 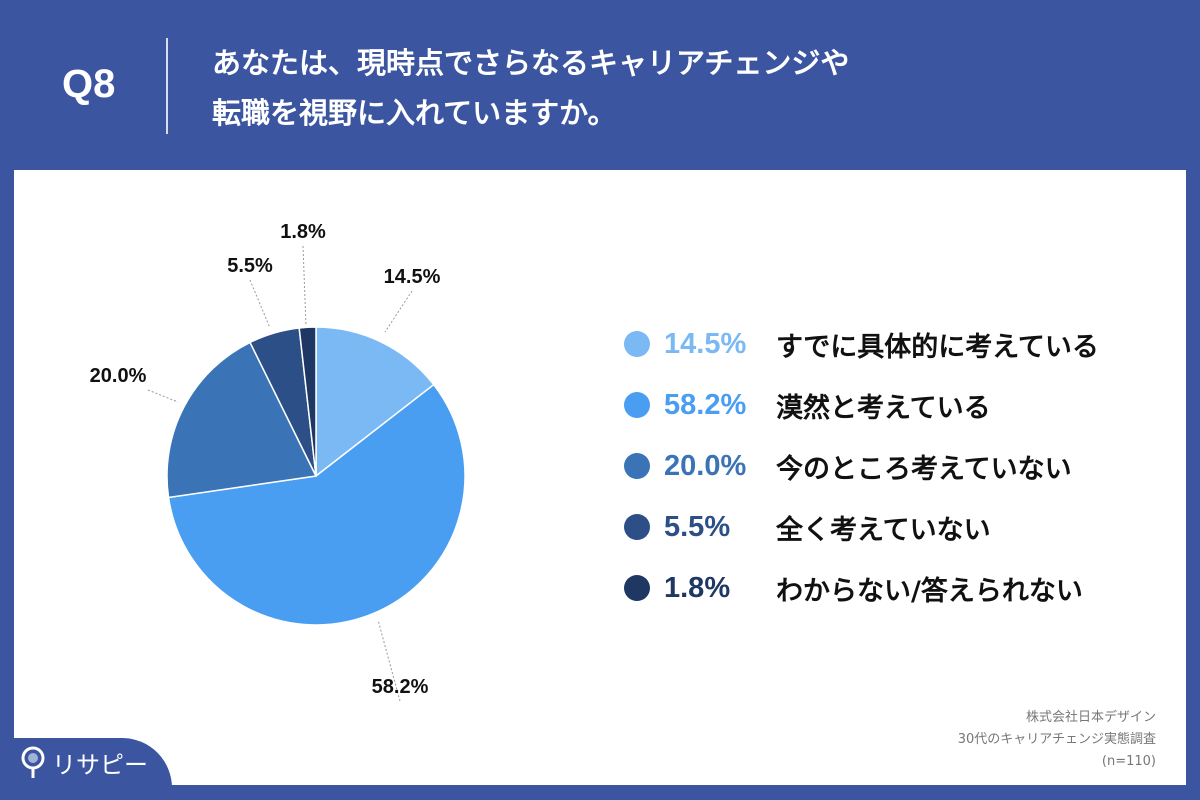 I want to click on data-label: 20.0%, so click(x=118, y=376).